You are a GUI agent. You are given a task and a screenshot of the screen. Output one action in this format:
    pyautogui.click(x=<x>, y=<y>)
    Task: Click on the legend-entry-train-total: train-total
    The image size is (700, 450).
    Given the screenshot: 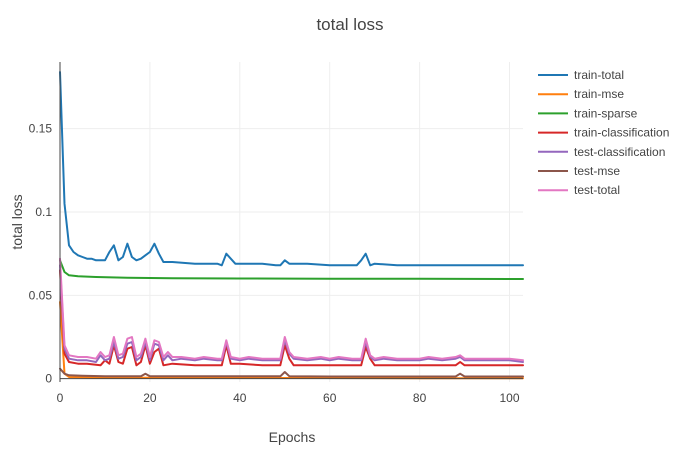 What is the action you would take?
    pyautogui.click(x=599, y=75)
    